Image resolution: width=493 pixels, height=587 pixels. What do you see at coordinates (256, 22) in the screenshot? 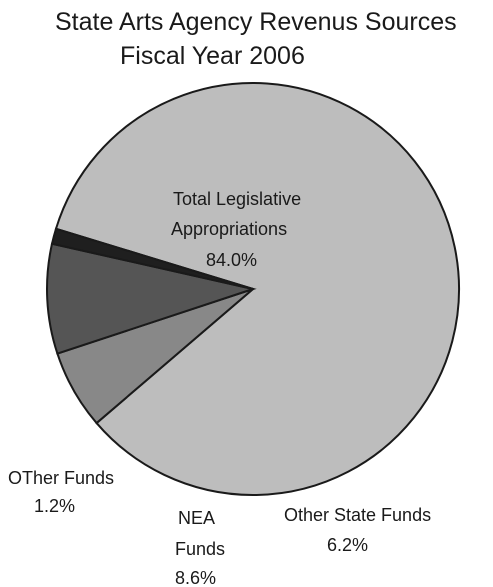
I see `chart-title-line-1: State Arts Agency Revenus Sources` at bounding box center [256, 22].